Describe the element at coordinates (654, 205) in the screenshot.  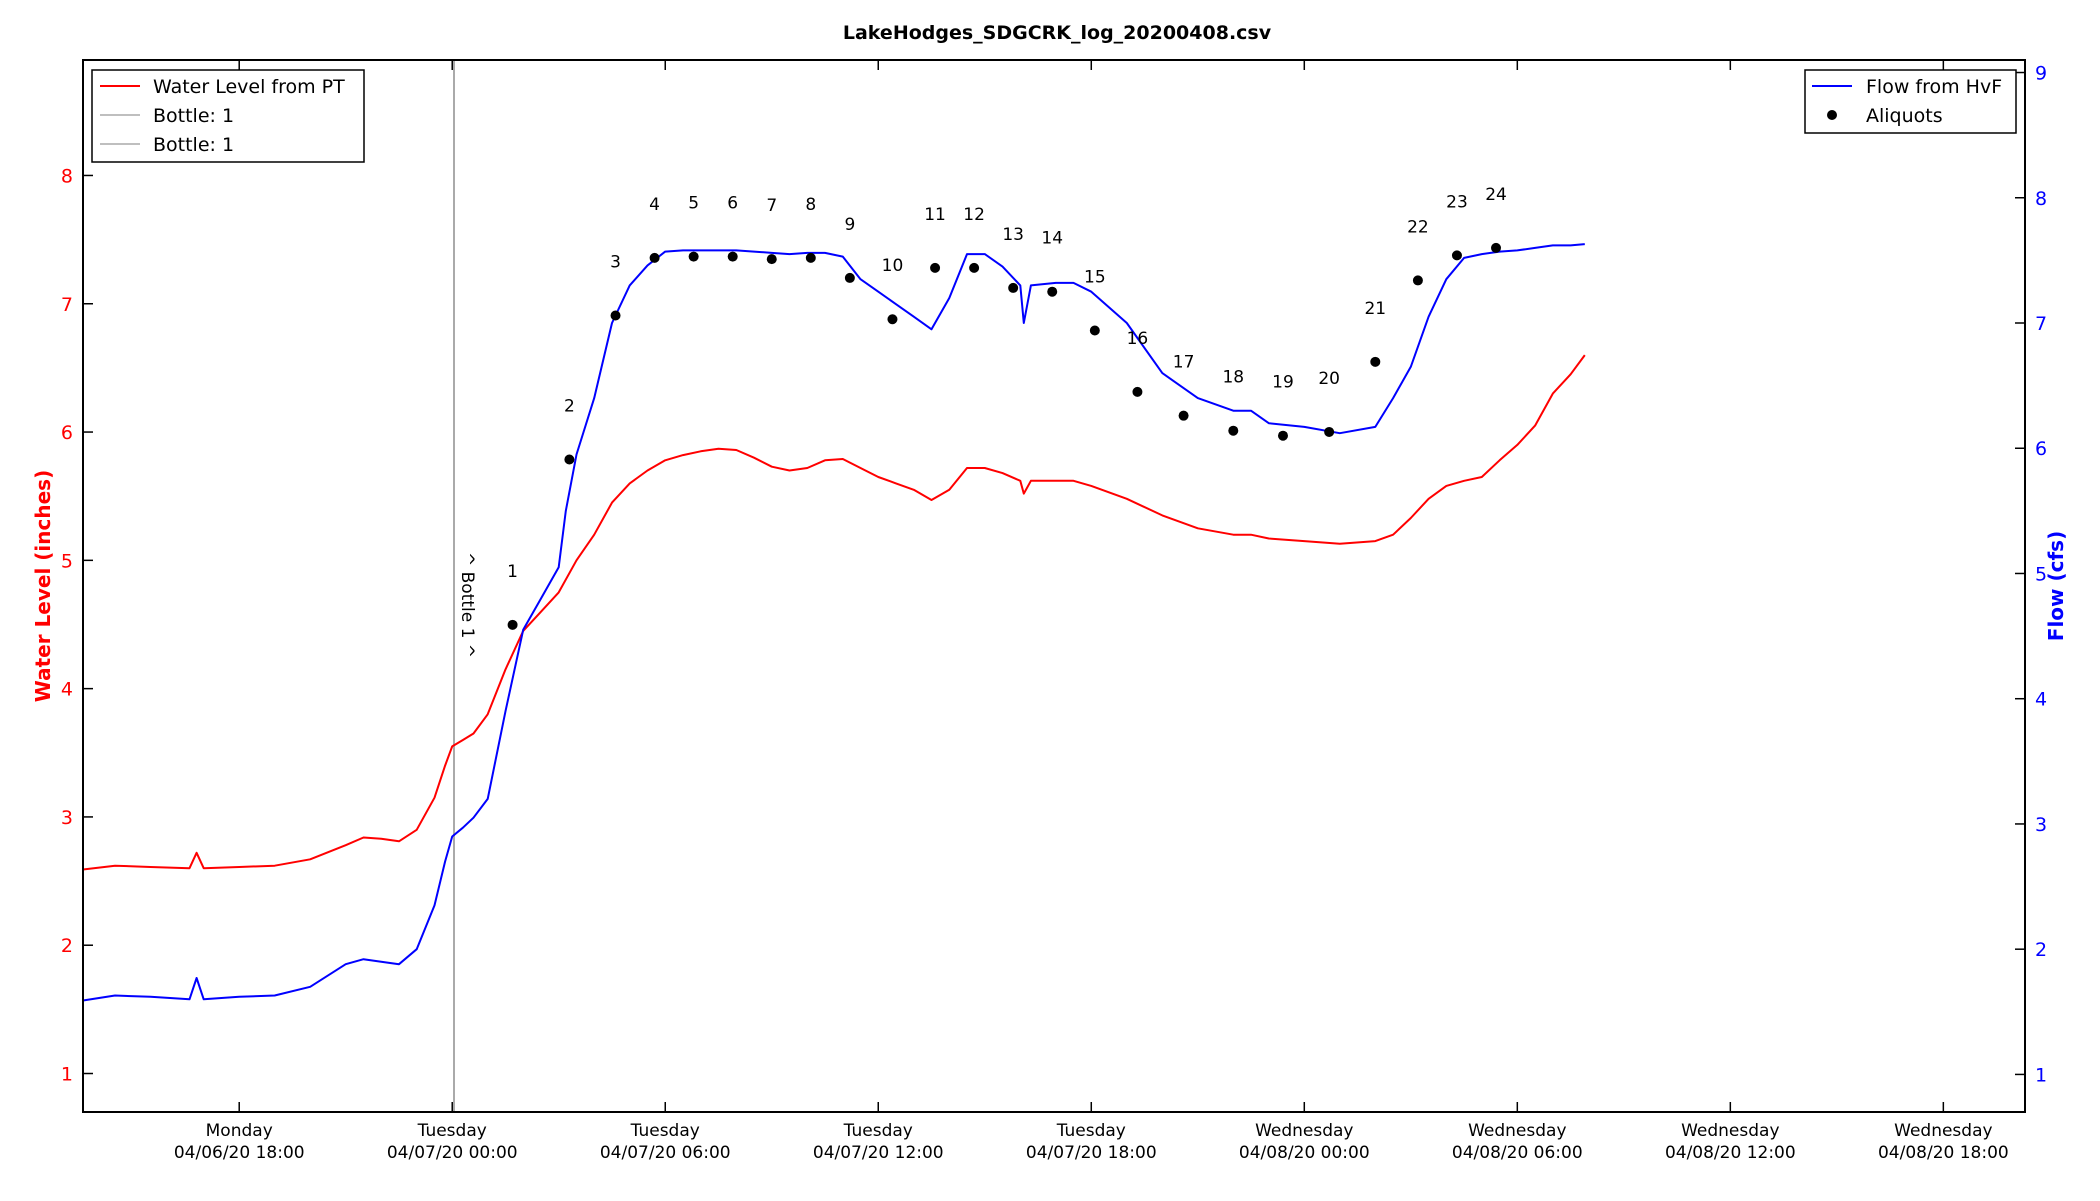
I see `aliquot-label: 4` at that location.